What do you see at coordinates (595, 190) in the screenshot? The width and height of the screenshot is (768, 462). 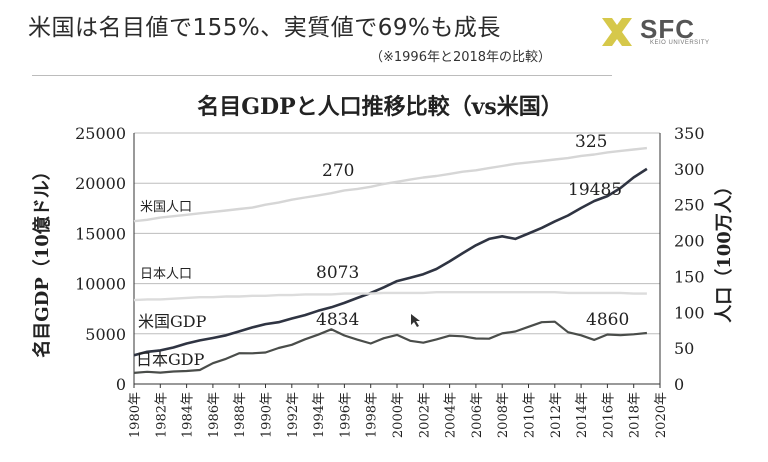 I see `data-annotation: 19485` at bounding box center [595, 190].